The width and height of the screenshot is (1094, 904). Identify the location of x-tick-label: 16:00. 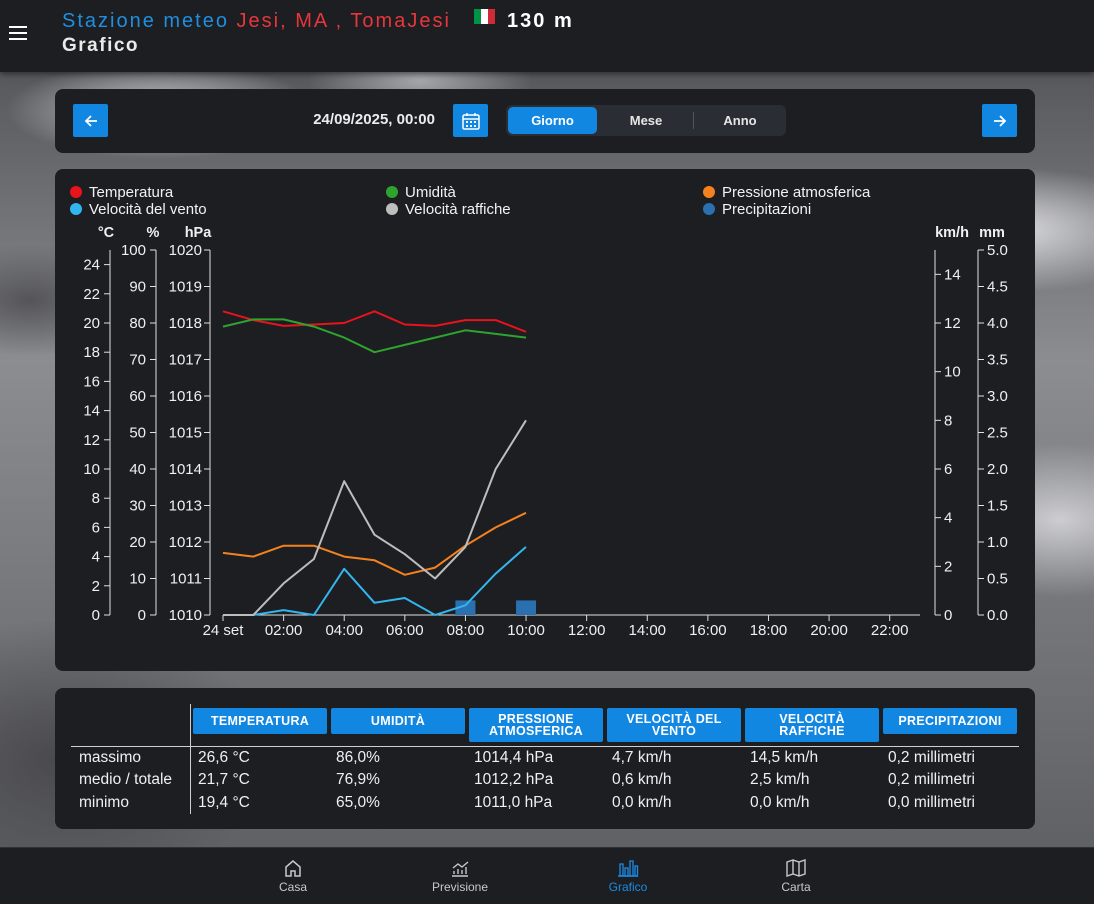
(708, 630).